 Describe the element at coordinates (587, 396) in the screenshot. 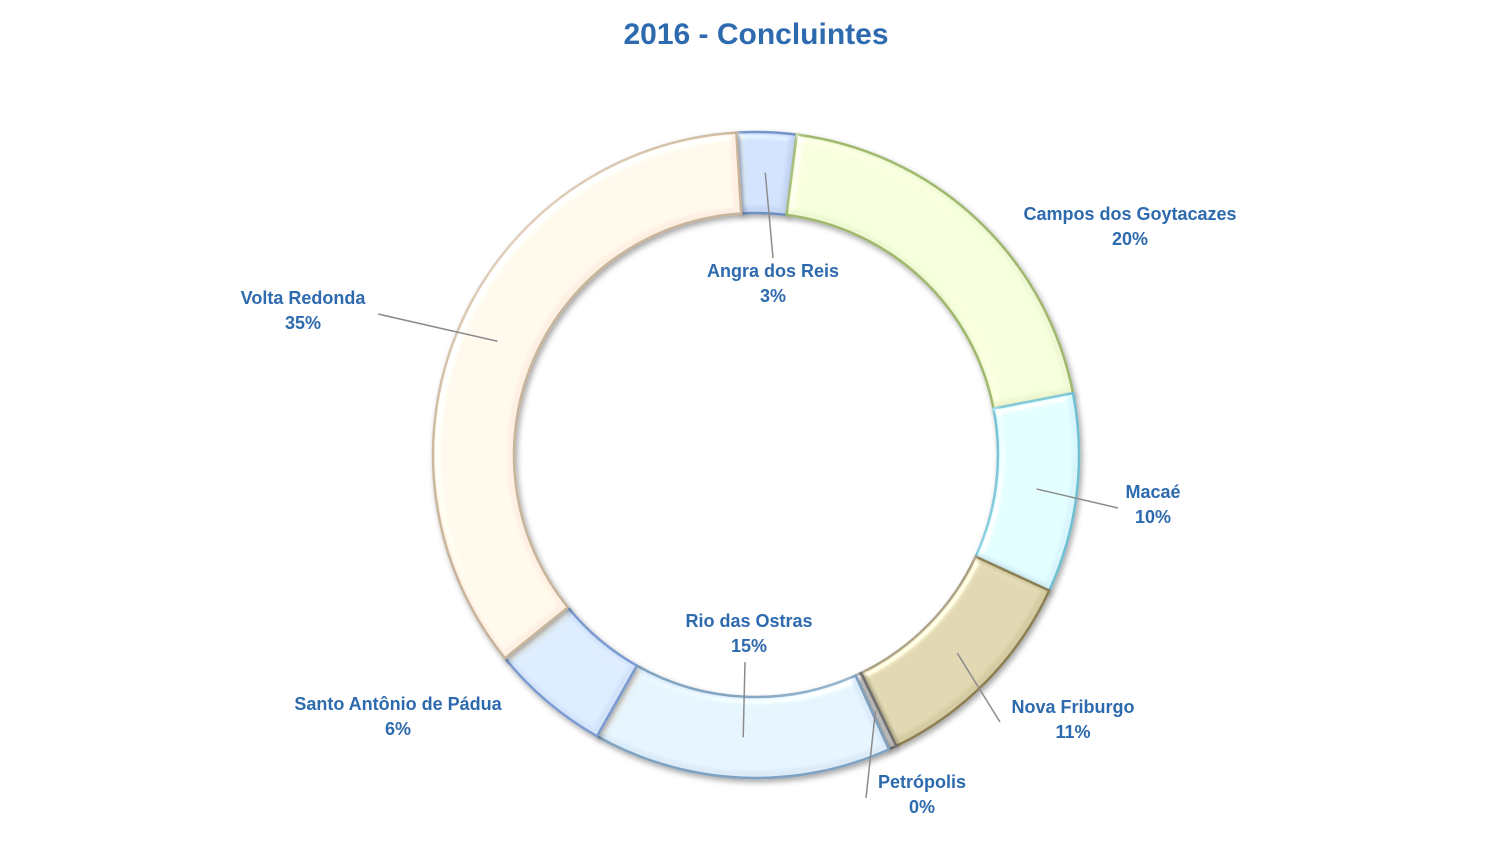

I see `slice-volta-redonda` at that location.